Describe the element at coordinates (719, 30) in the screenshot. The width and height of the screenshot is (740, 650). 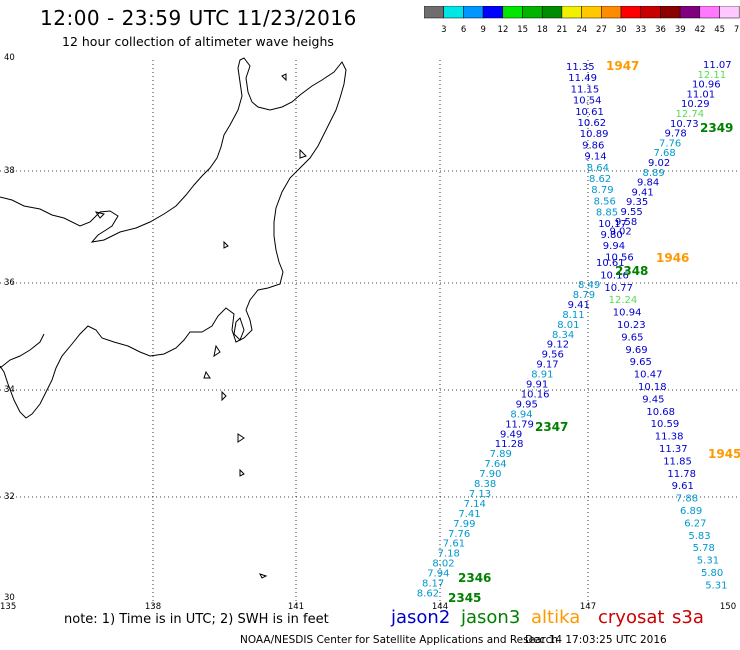
I see `scale-label: 45` at that location.